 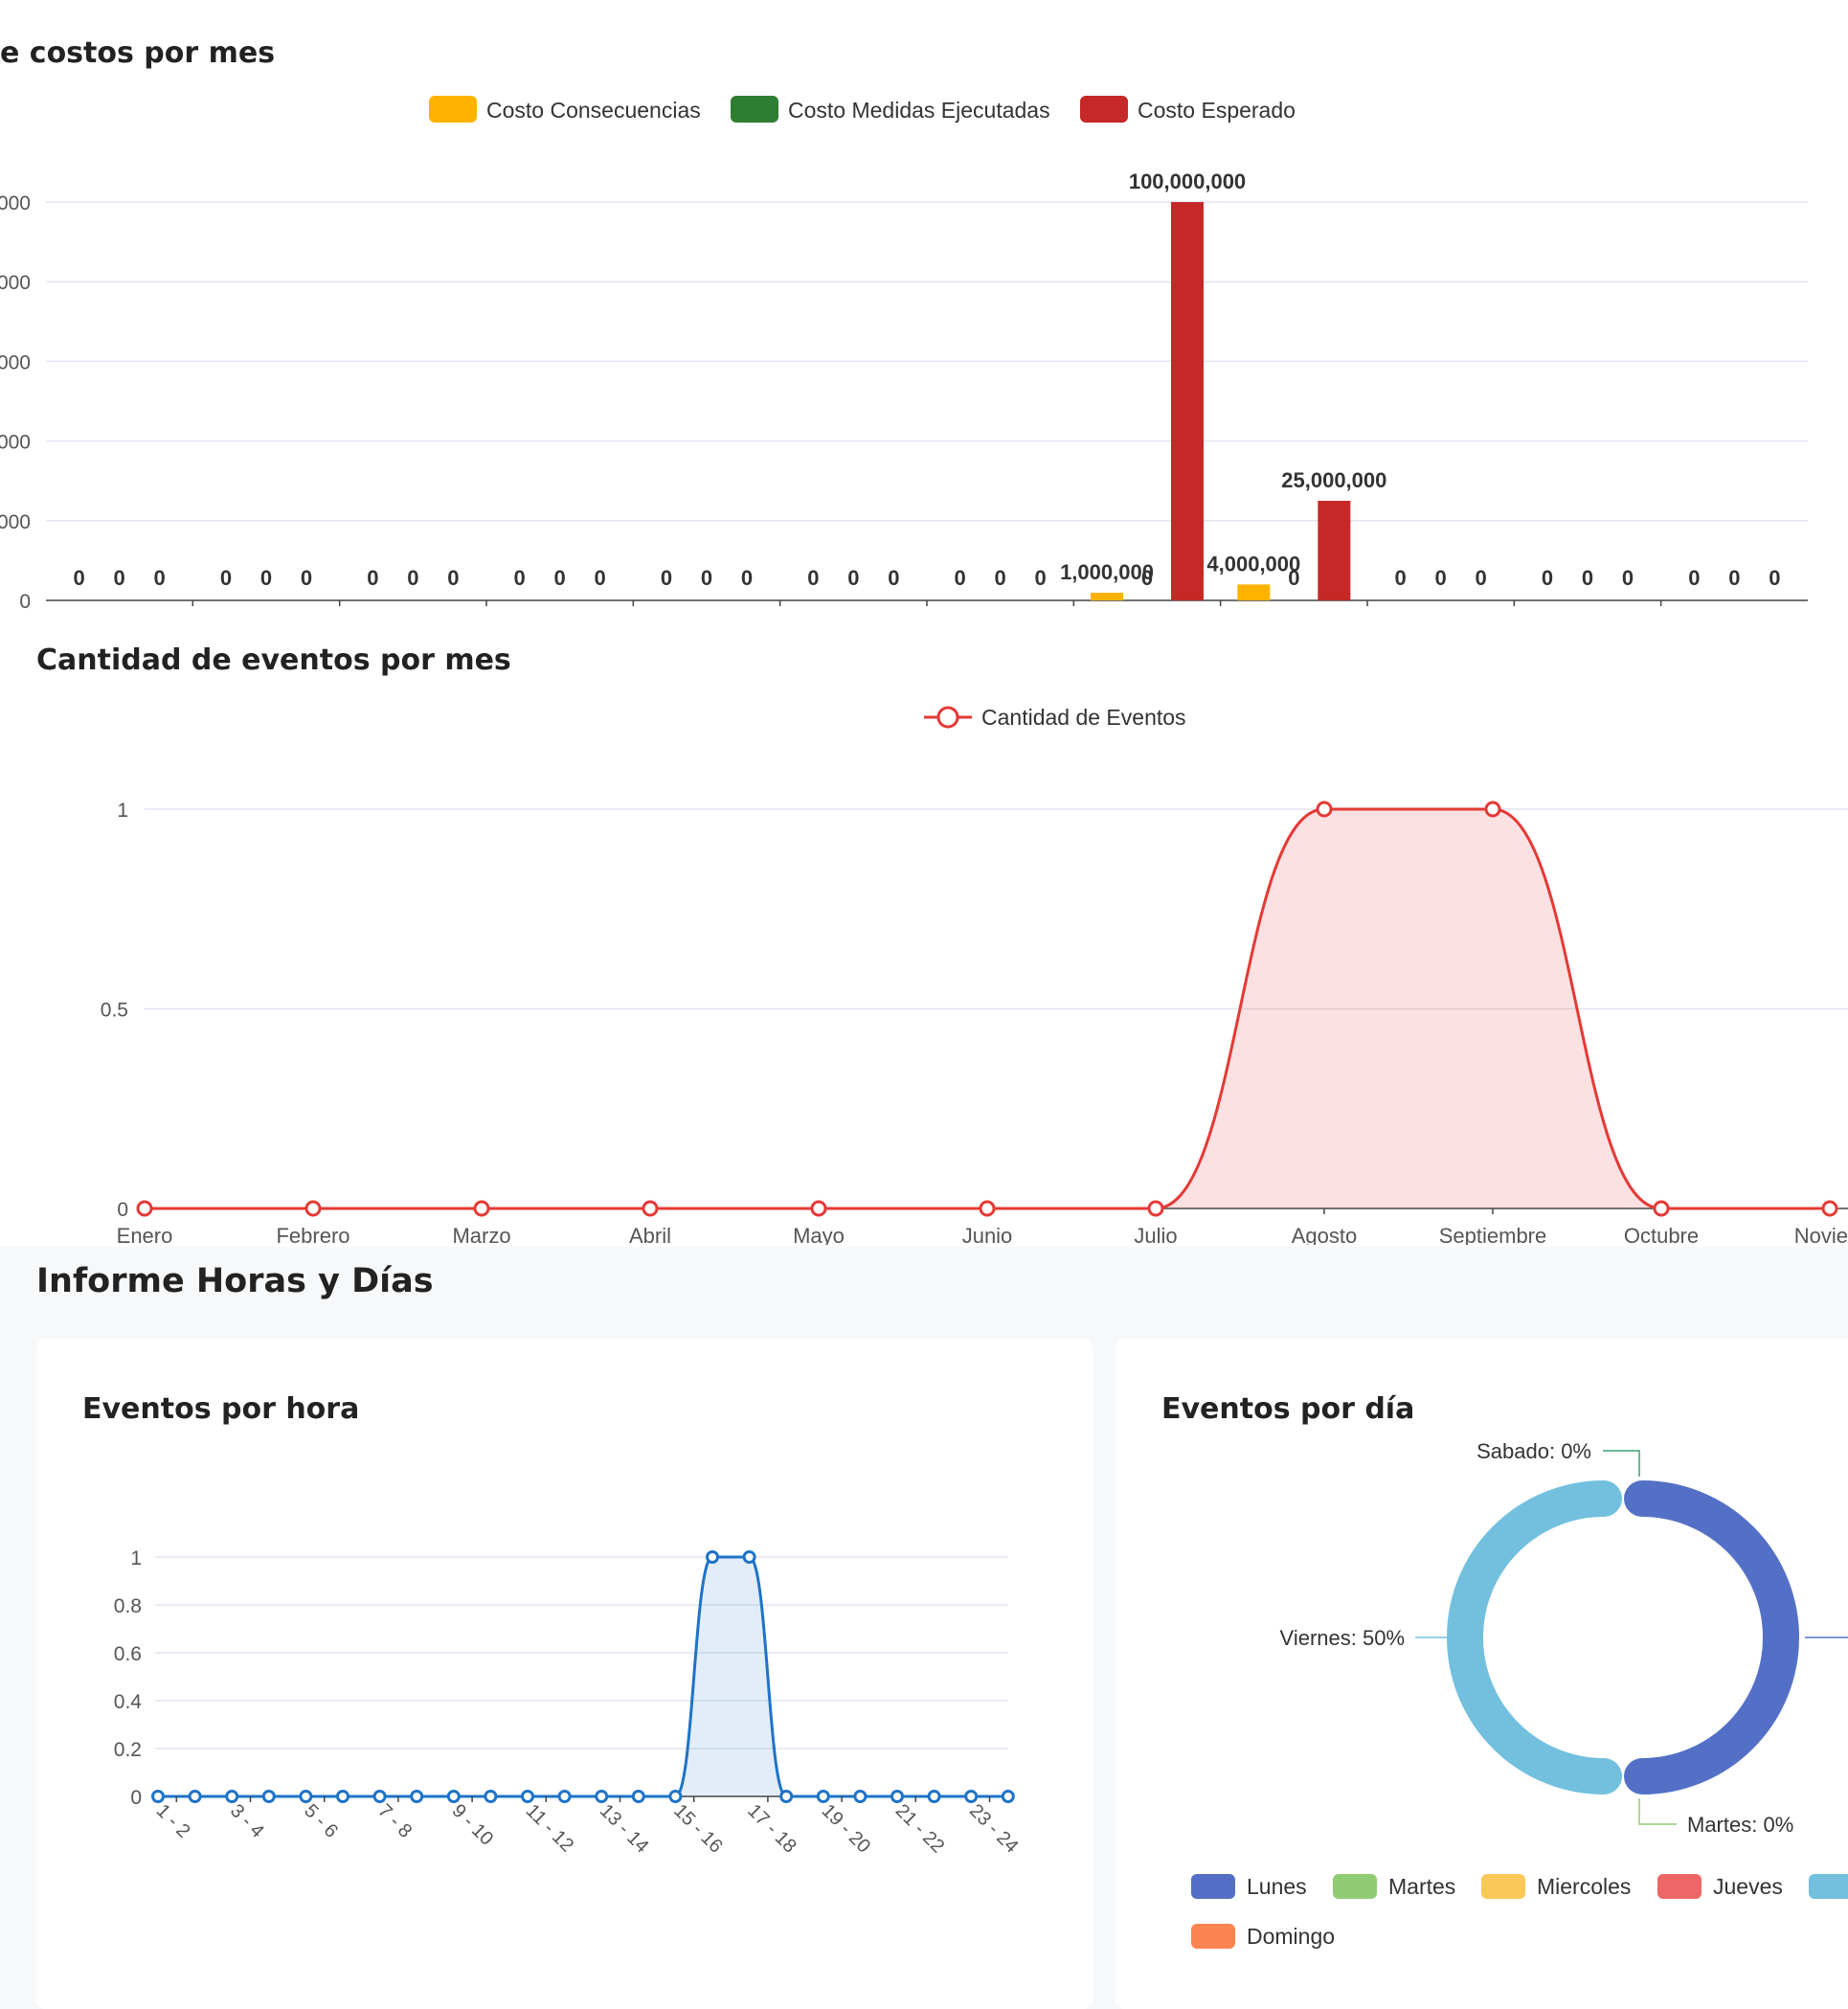 I want to click on hours-card-title: Eventos por hora, so click(x=221, y=1409).